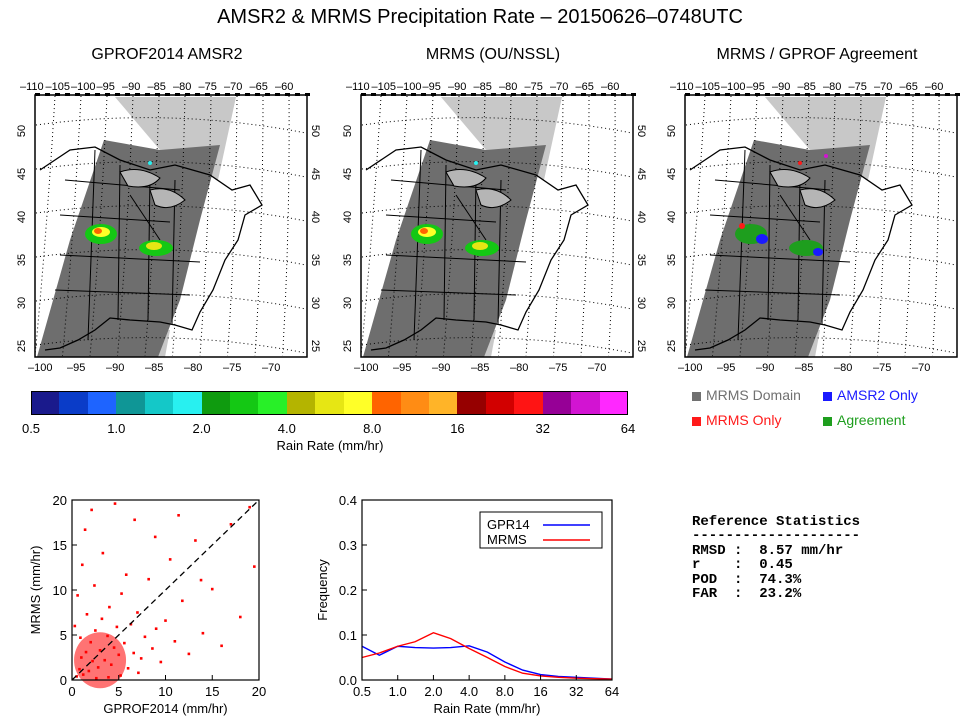  Describe the element at coordinates (641, 303) in the screenshot. I see `map-lat-label-right: 30` at that location.